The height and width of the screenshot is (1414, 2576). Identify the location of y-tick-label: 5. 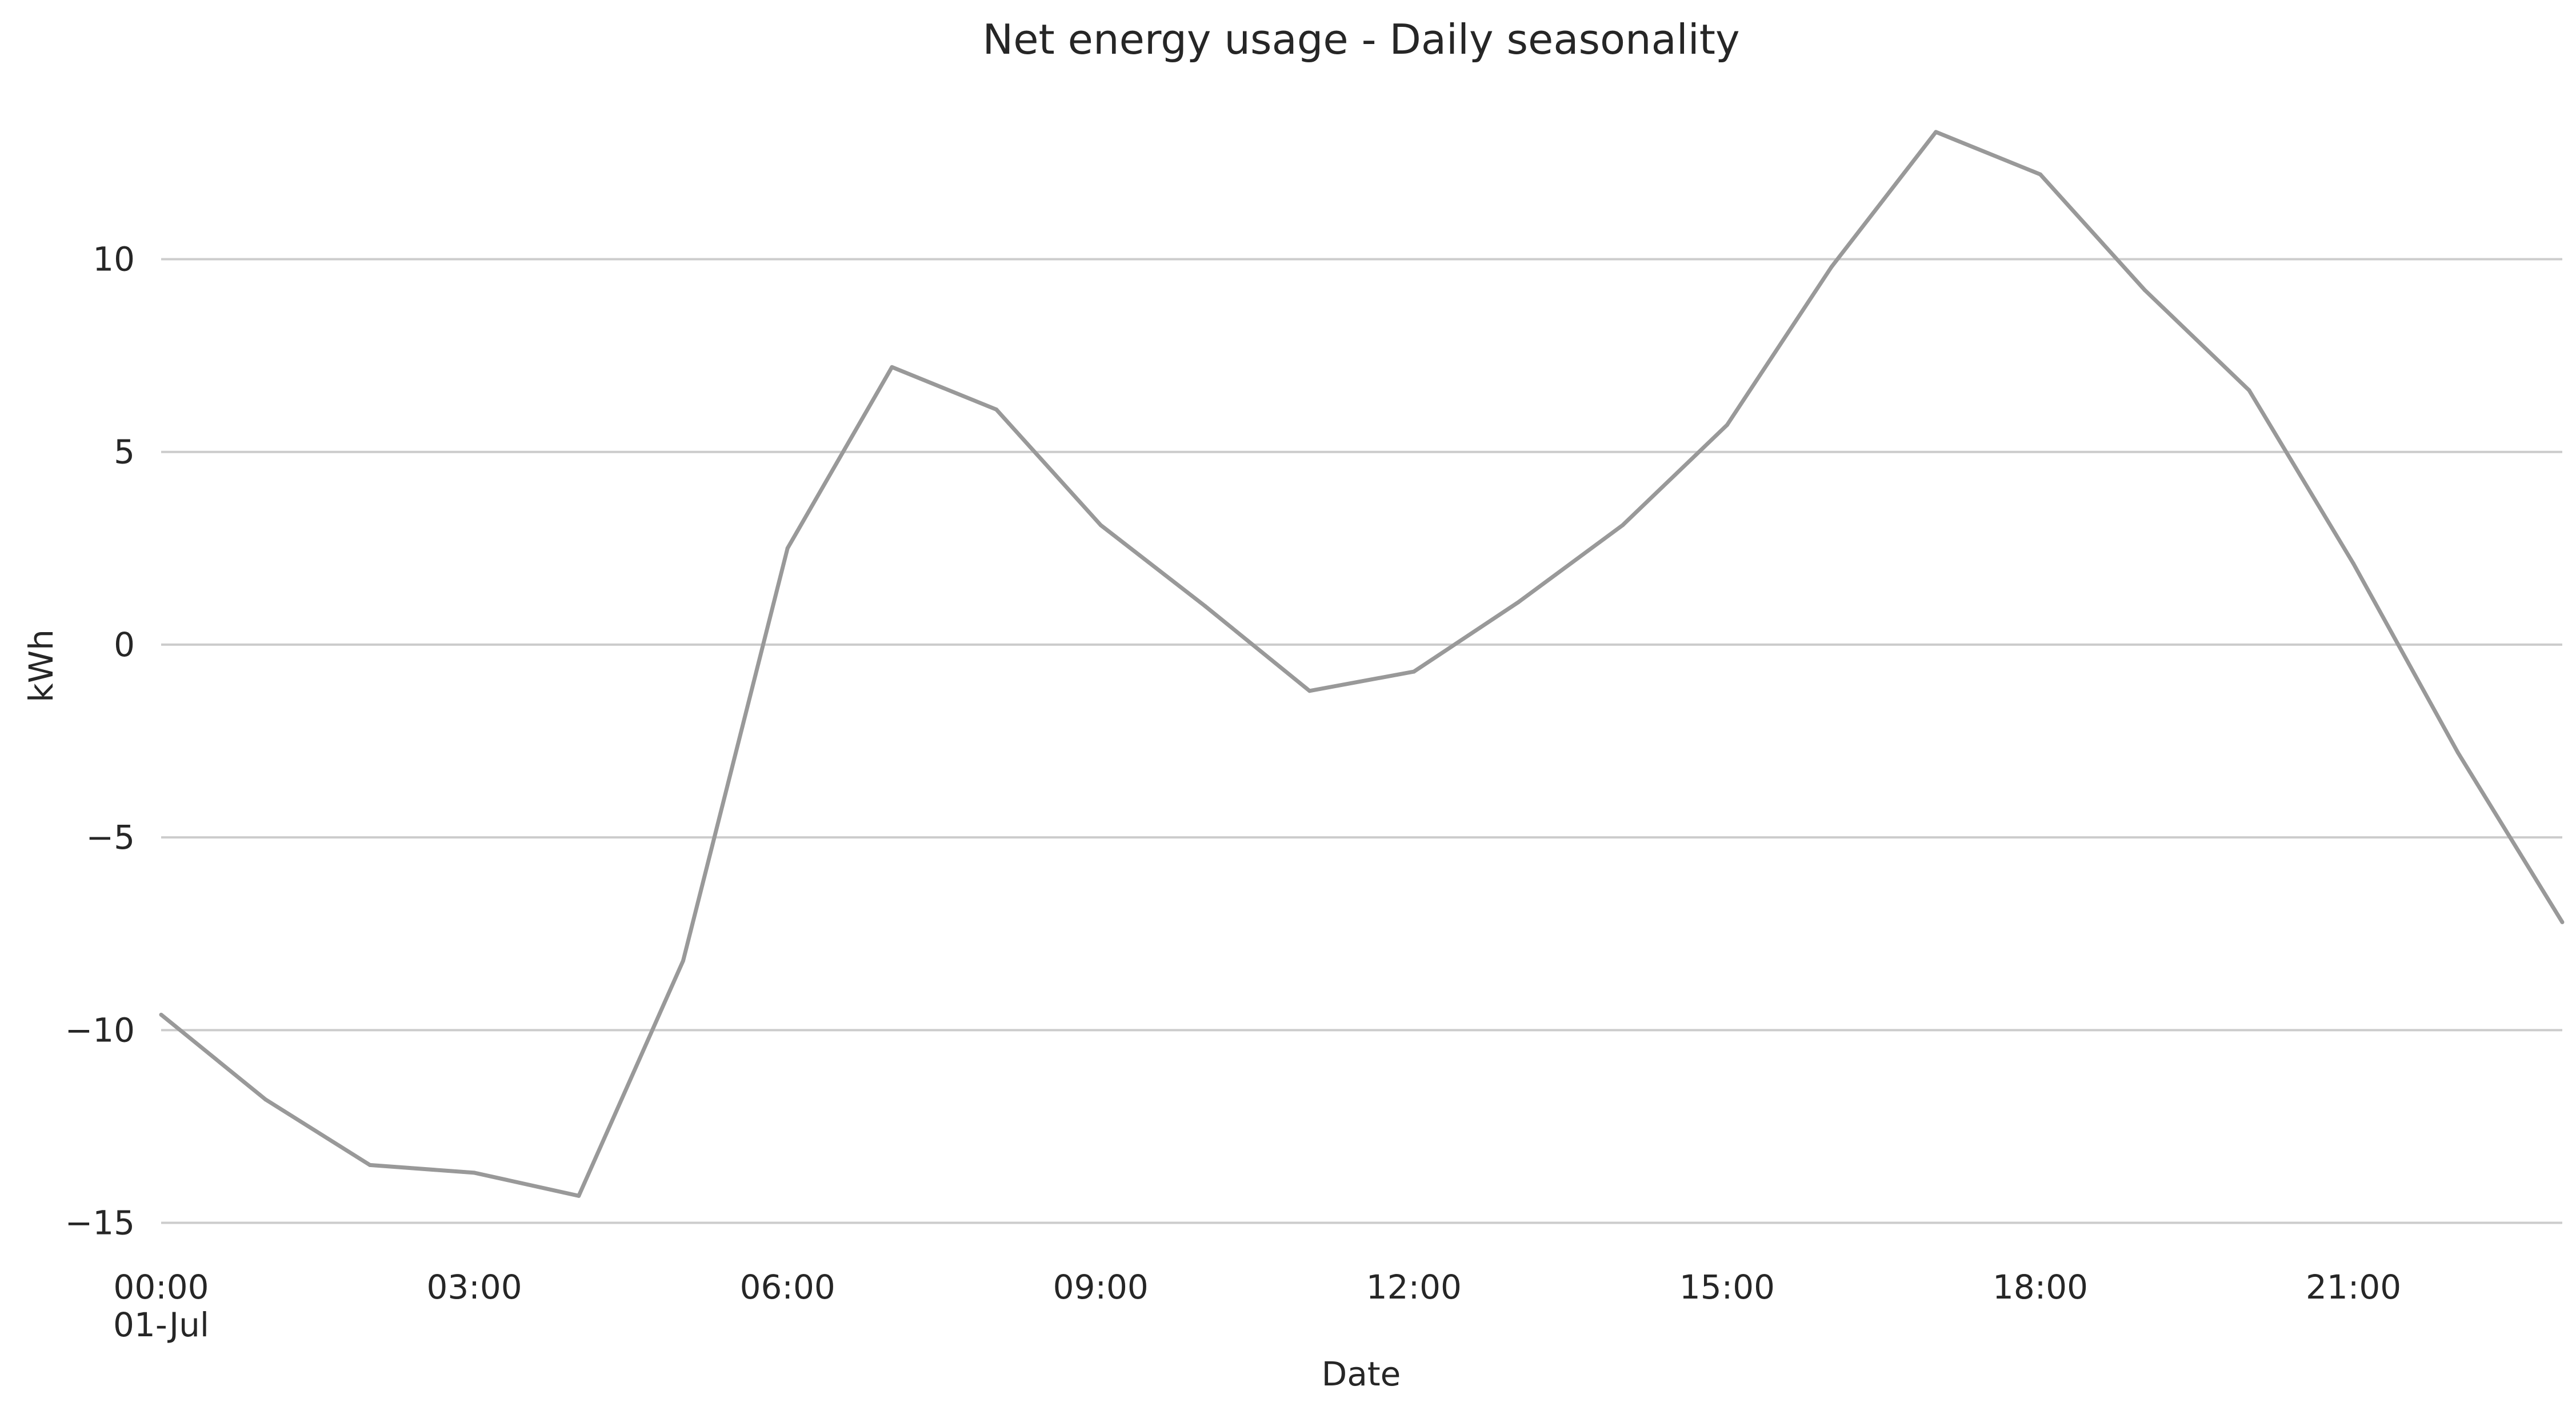
(124, 452).